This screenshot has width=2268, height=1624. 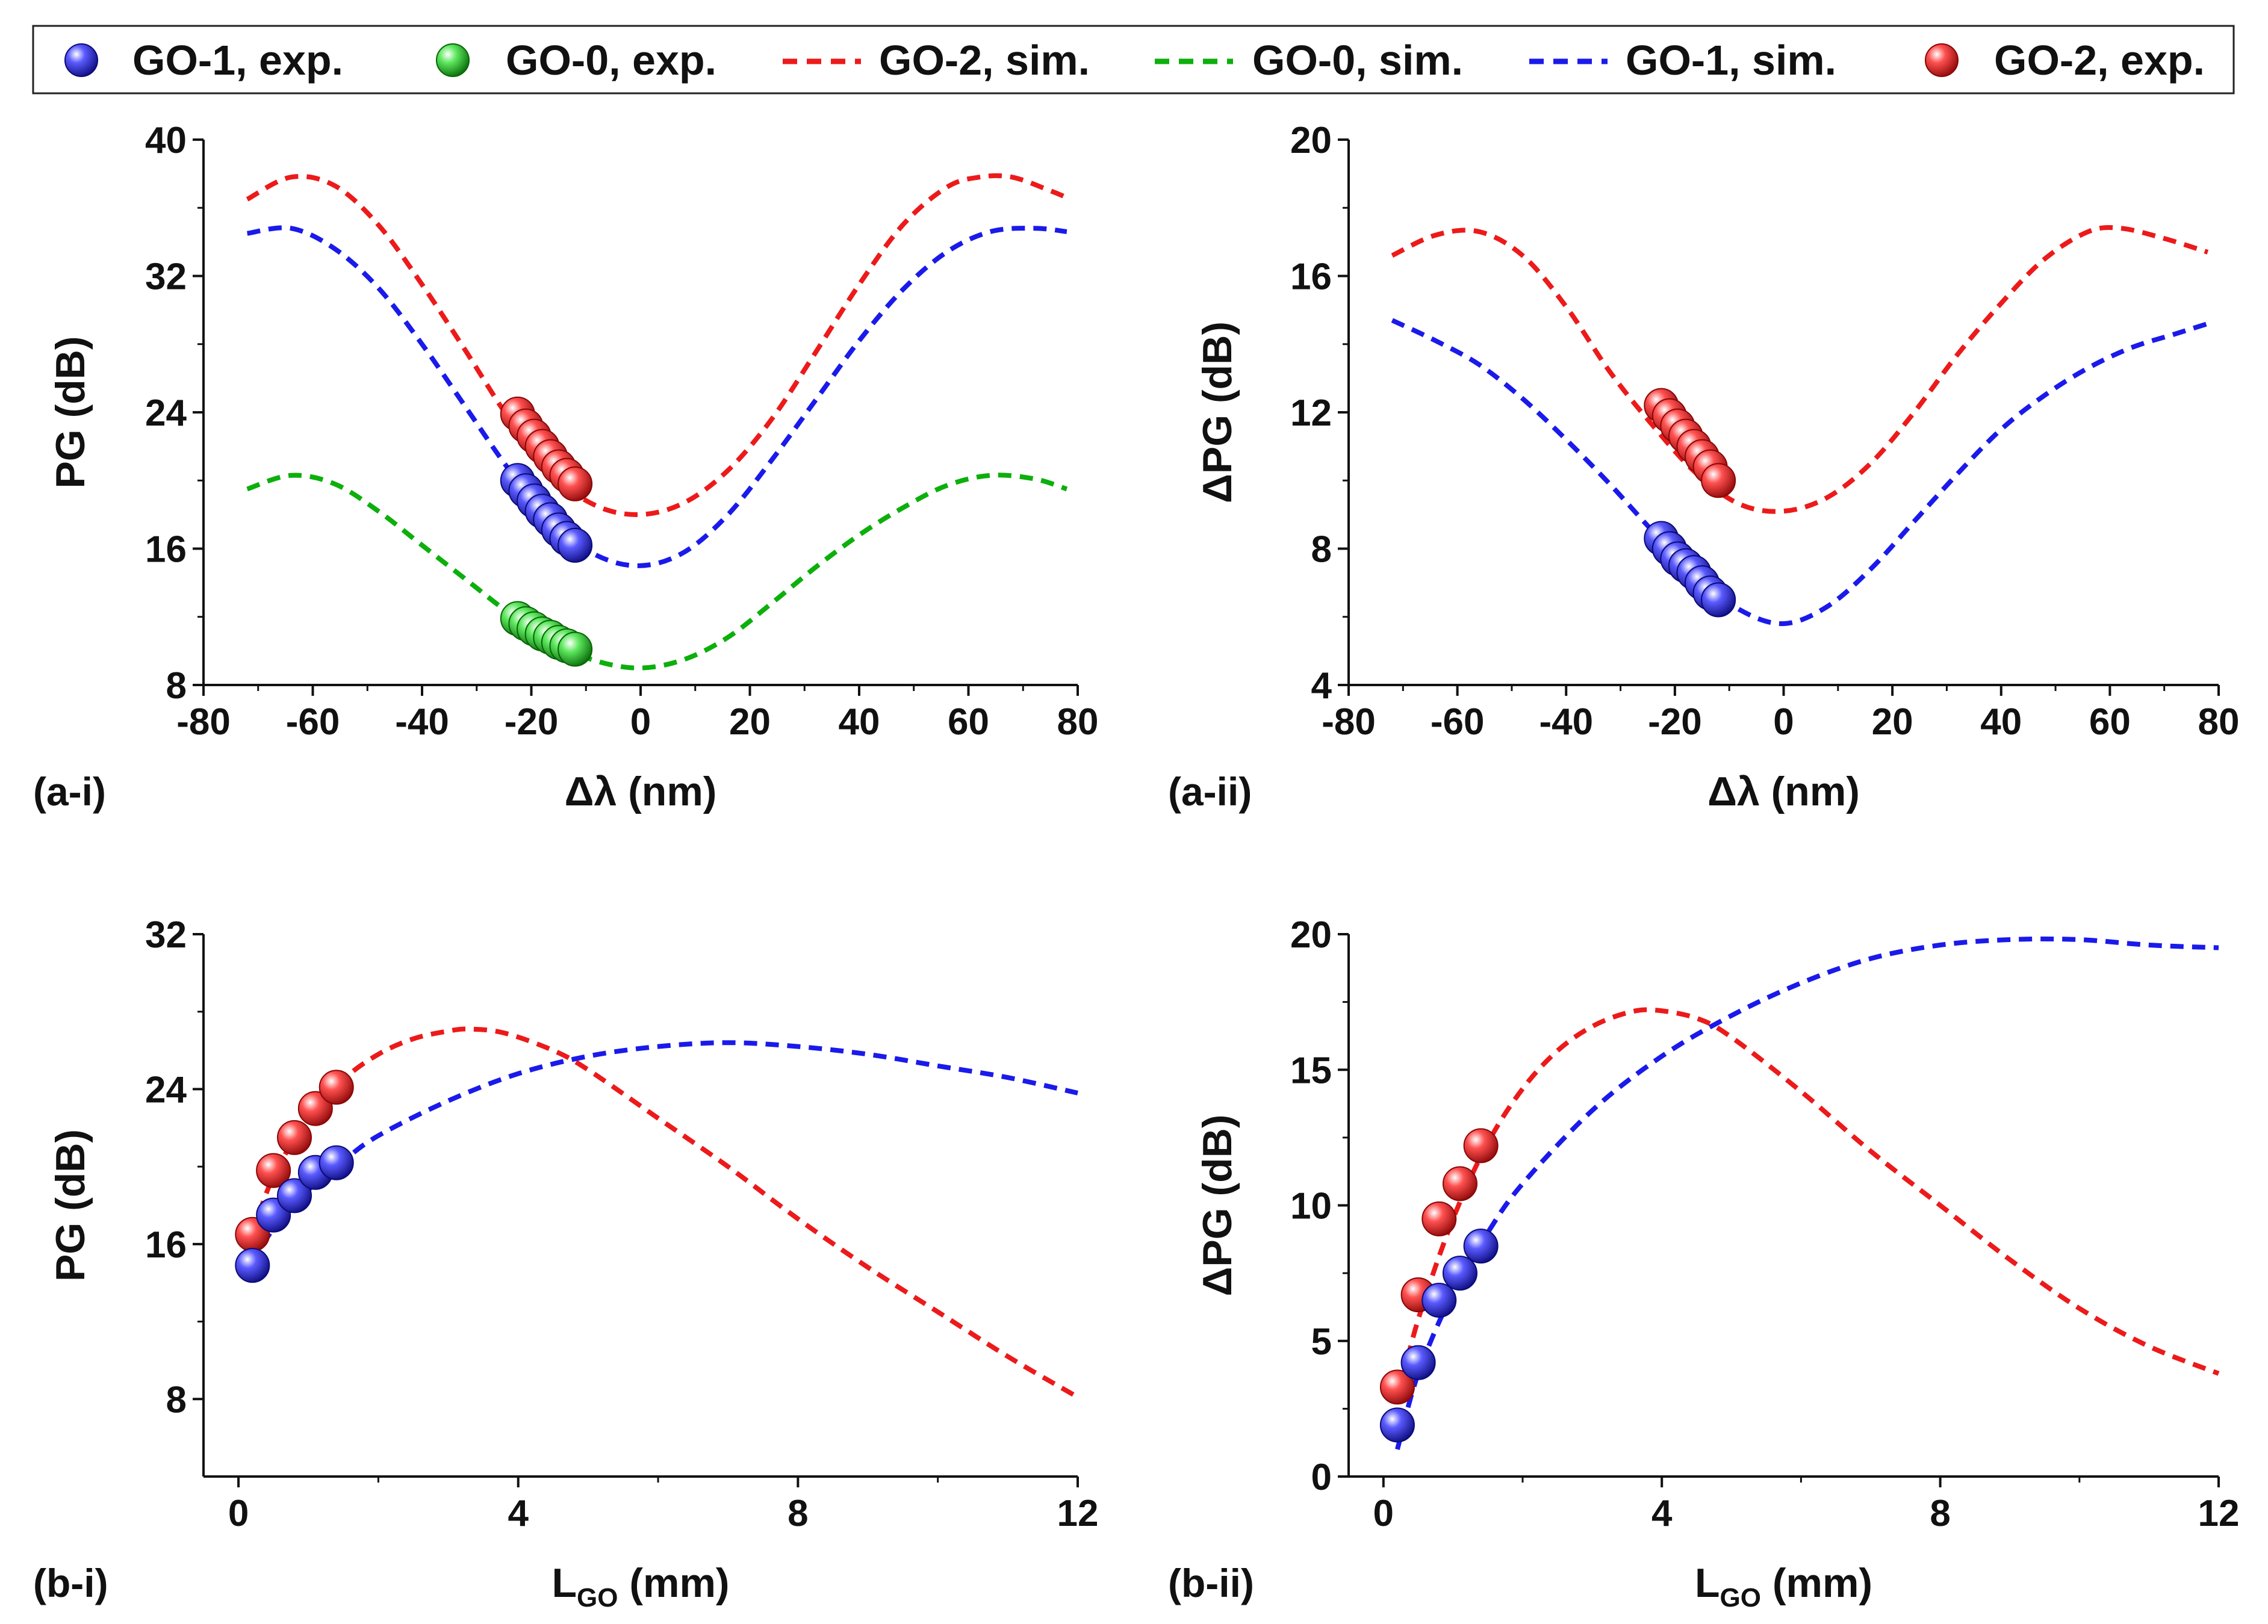 What do you see at coordinates (611, 60) in the screenshot?
I see `legend-label: GO-0, exp.` at bounding box center [611, 60].